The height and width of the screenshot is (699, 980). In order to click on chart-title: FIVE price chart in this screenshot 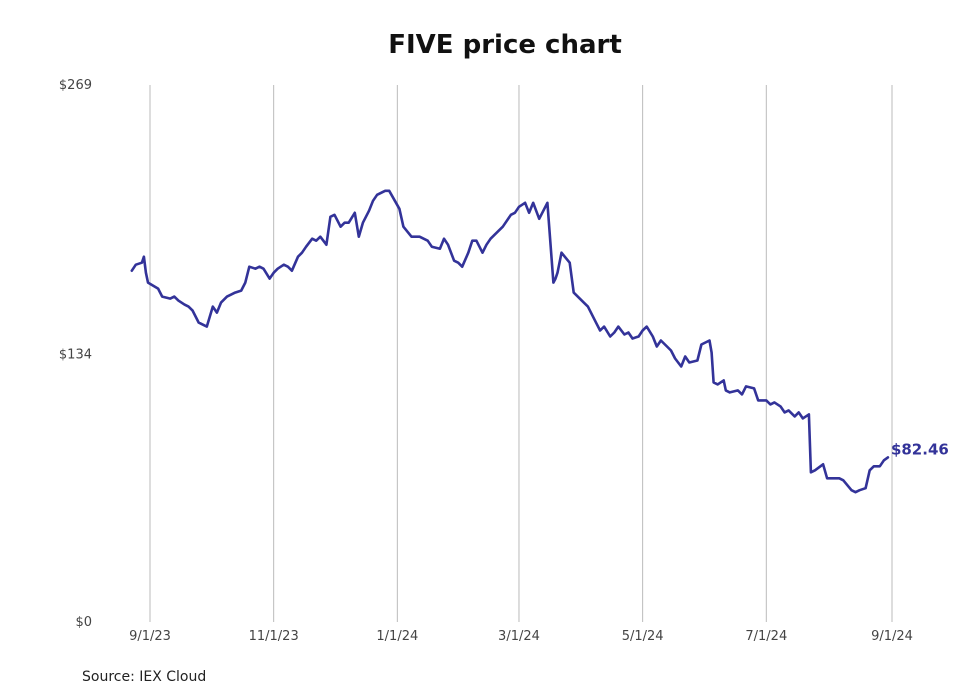, I will do `click(505, 45)`.